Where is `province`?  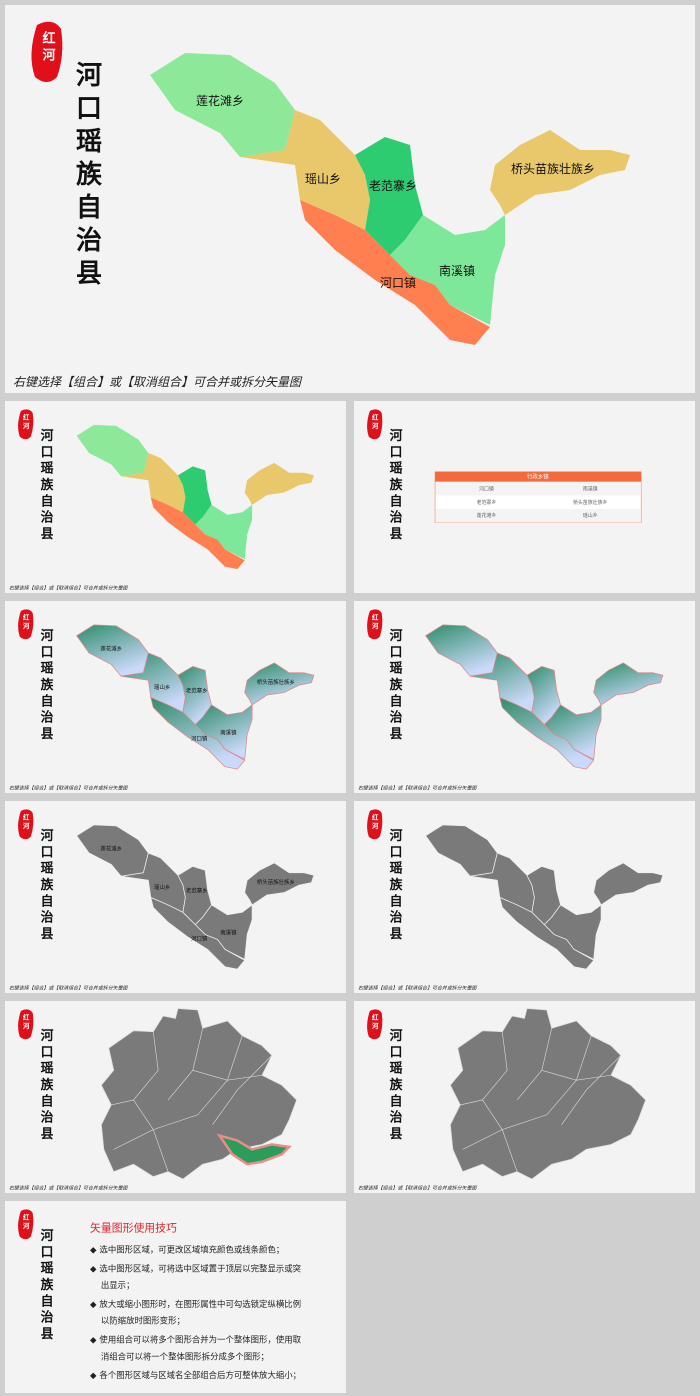
province is located at coordinates (548, 1094).